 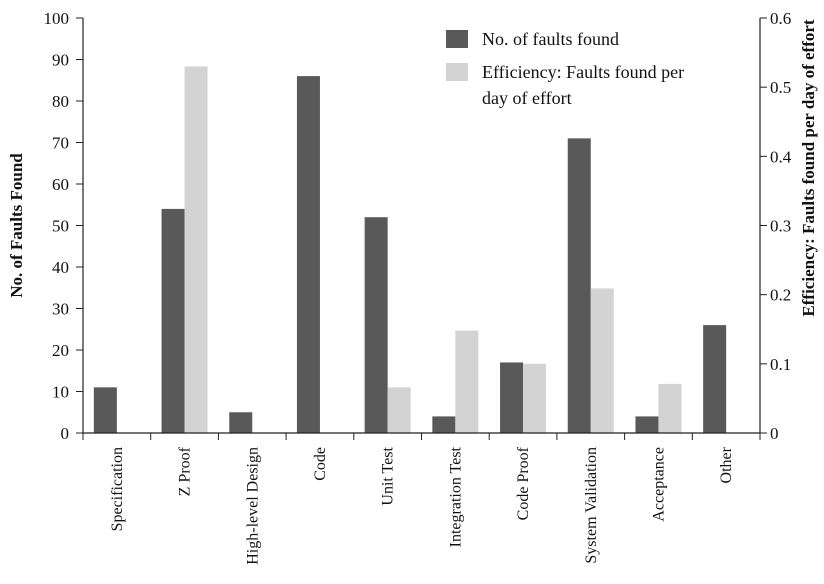 What do you see at coordinates (320, 464) in the screenshot?
I see `category-label-3: Code` at bounding box center [320, 464].